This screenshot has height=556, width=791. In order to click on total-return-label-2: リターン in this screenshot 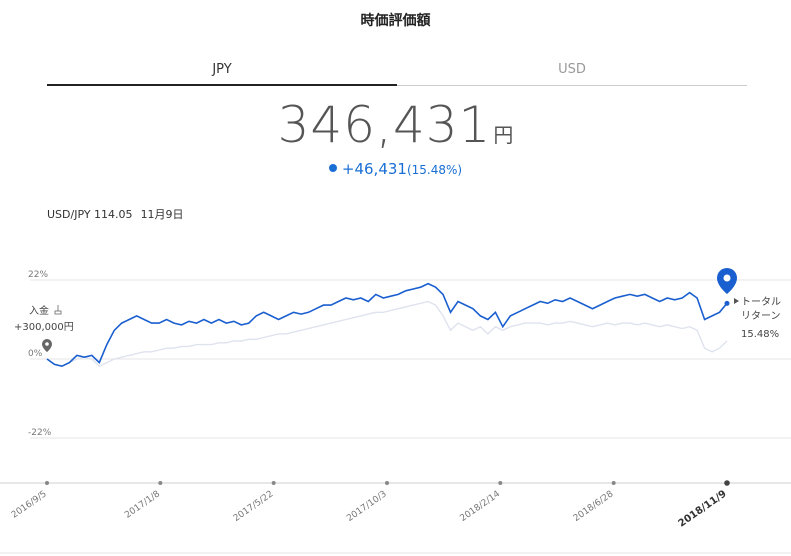, I will do `click(761, 316)`.